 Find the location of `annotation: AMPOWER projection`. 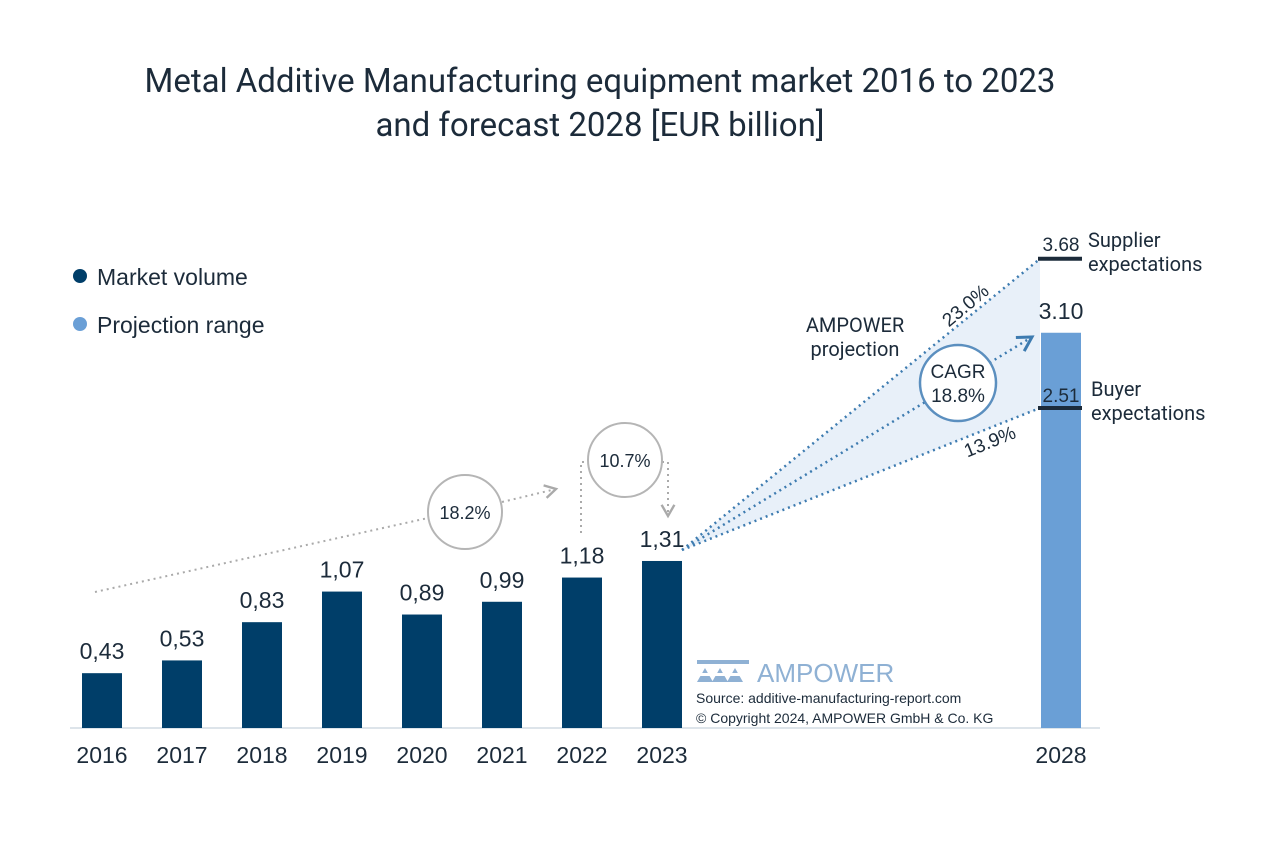

annotation: AMPOWER projection is located at coordinates (855, 337).